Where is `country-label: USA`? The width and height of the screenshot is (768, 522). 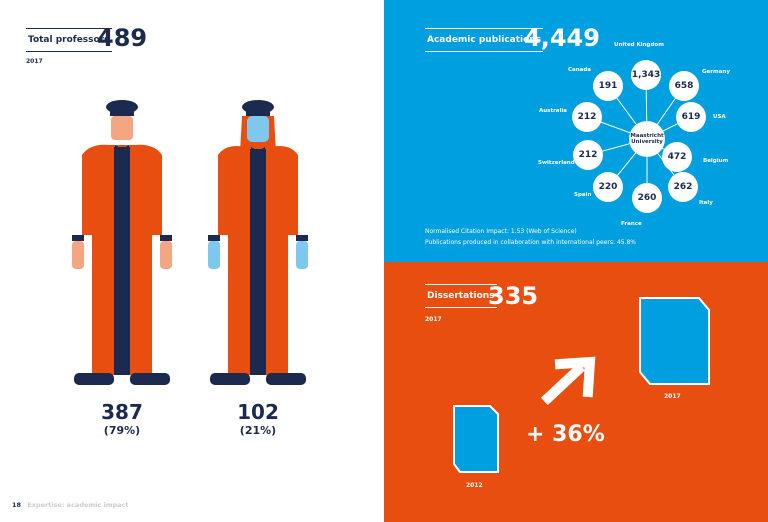
country-label: USA is located at coordinates (719, 117).